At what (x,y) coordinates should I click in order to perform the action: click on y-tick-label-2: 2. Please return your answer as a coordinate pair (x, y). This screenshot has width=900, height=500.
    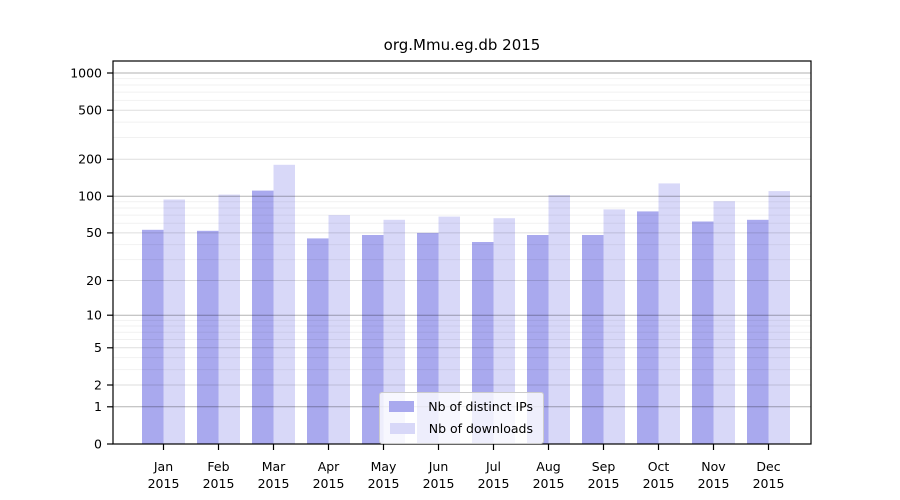
    Looking at the image, I should click on (98, 384).